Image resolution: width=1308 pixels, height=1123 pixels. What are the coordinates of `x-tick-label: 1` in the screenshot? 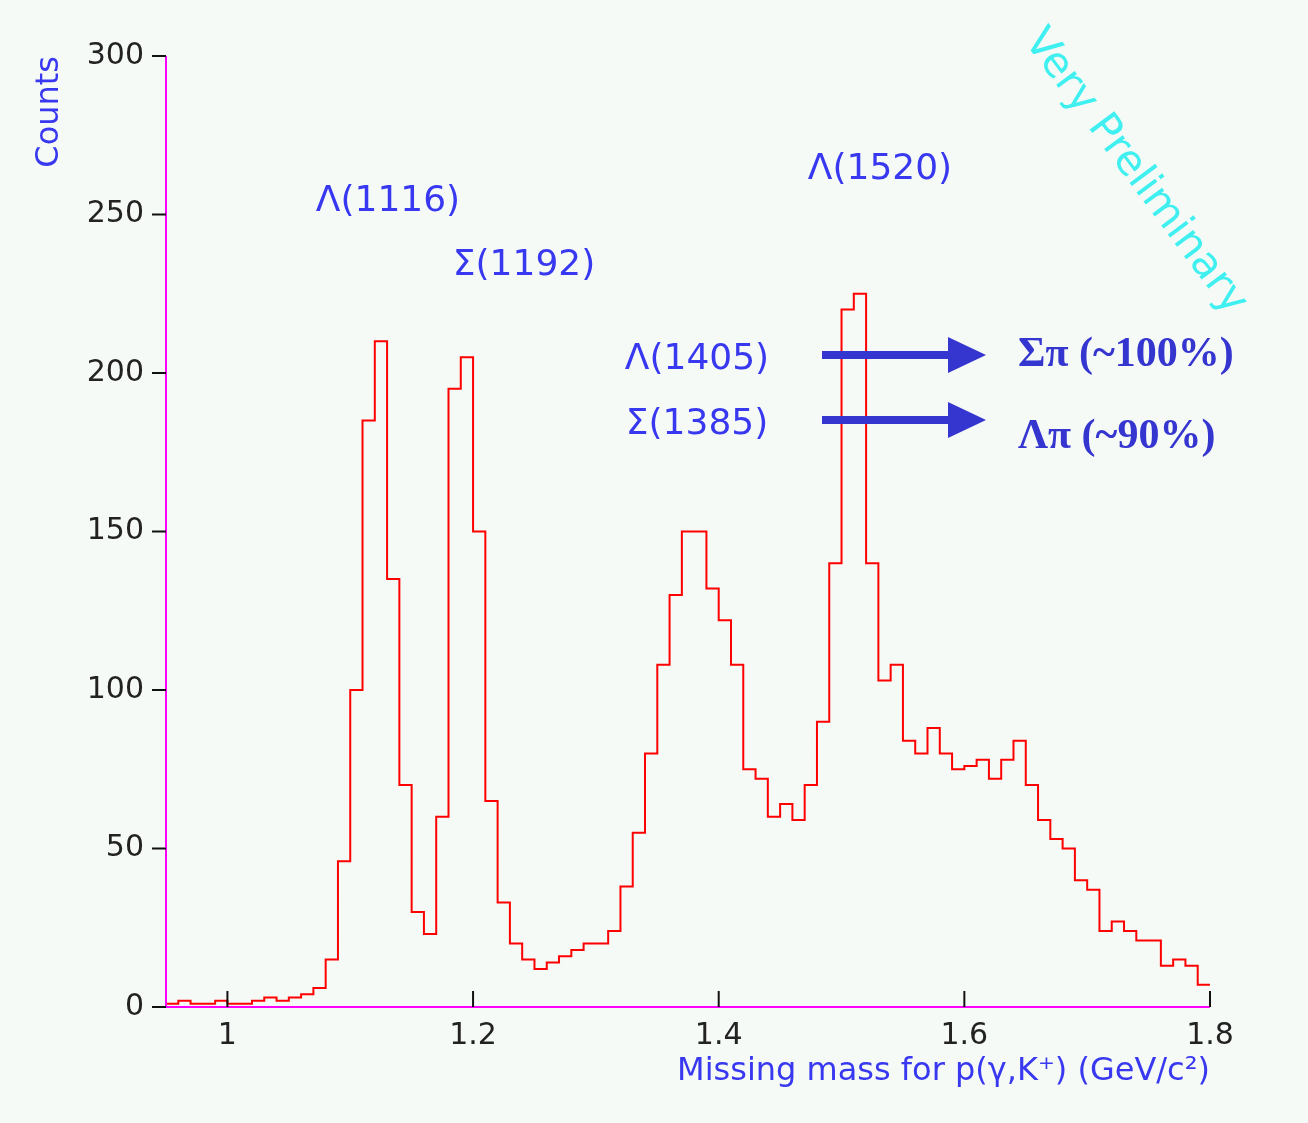 It's located at (227, 1033).